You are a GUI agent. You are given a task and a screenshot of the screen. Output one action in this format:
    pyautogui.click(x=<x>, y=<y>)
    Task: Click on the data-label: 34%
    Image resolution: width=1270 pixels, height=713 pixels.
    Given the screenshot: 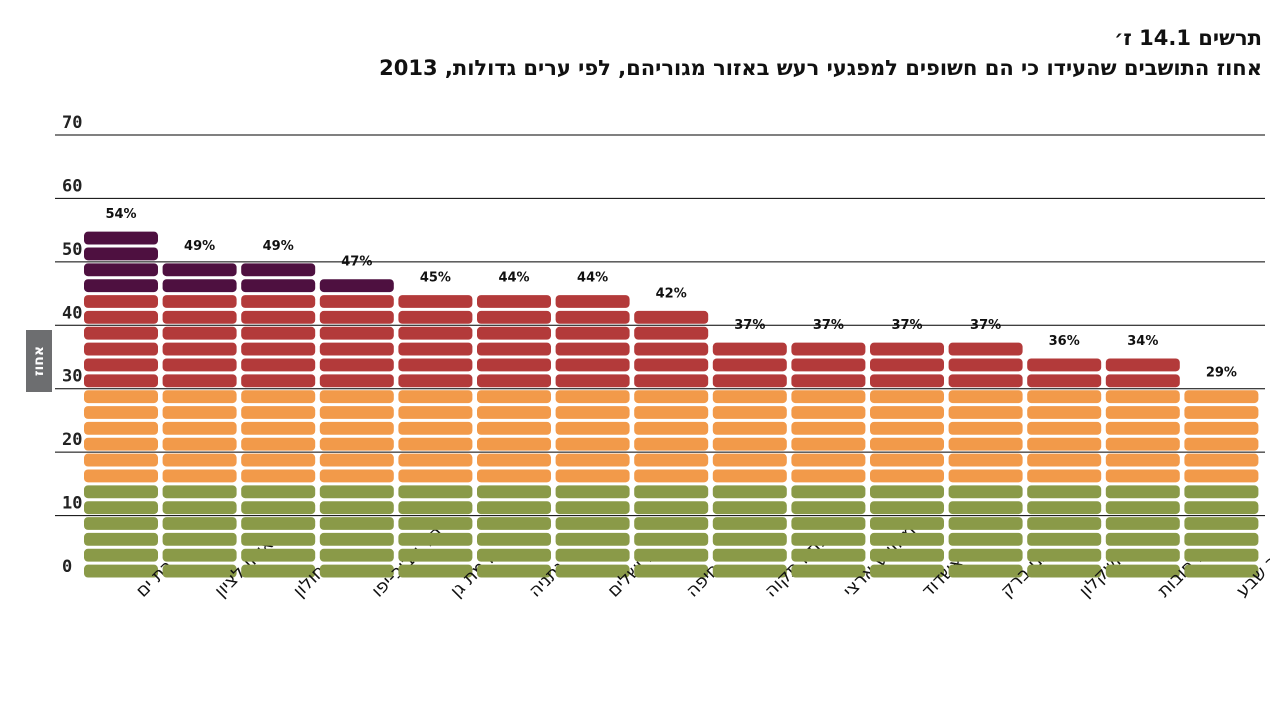 What is the action you would take?
    pyautogui.click(x=1142, y=341)
    